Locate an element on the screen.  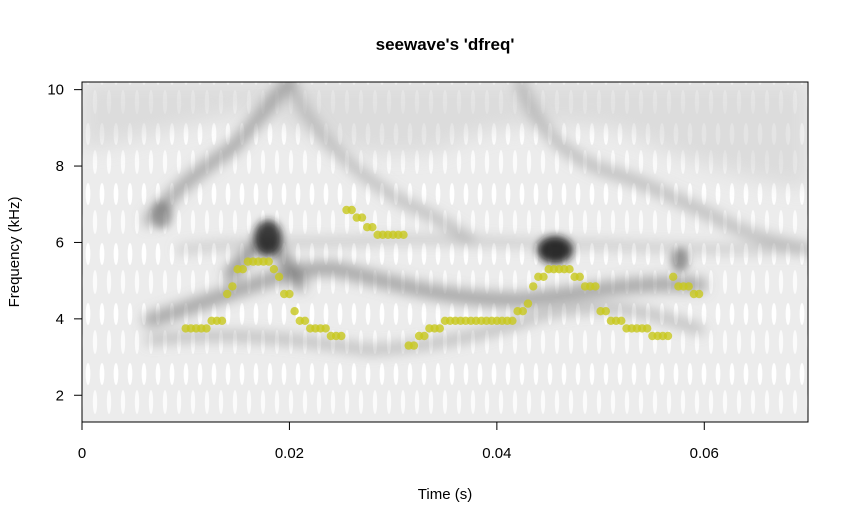
x-tick-label: 0.06 is located at coordinates (704, 453).